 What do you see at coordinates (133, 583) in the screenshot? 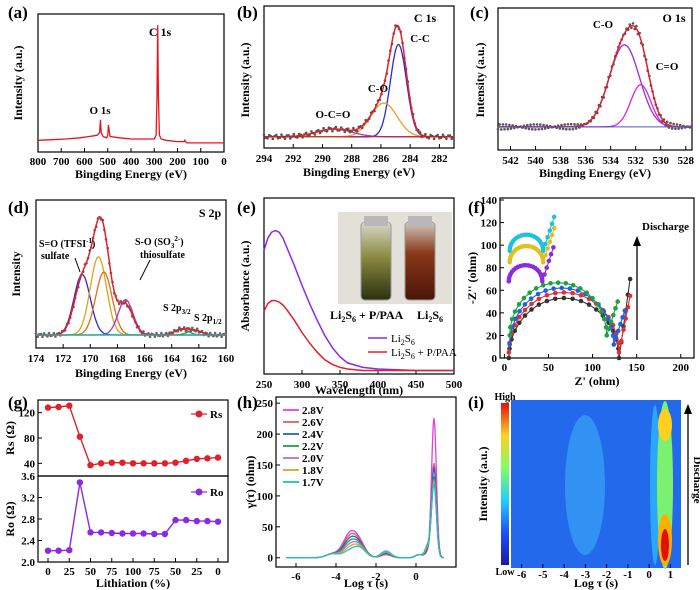
I see `x-label-g: Lithiation (%)` at bounding box center [133, 583].